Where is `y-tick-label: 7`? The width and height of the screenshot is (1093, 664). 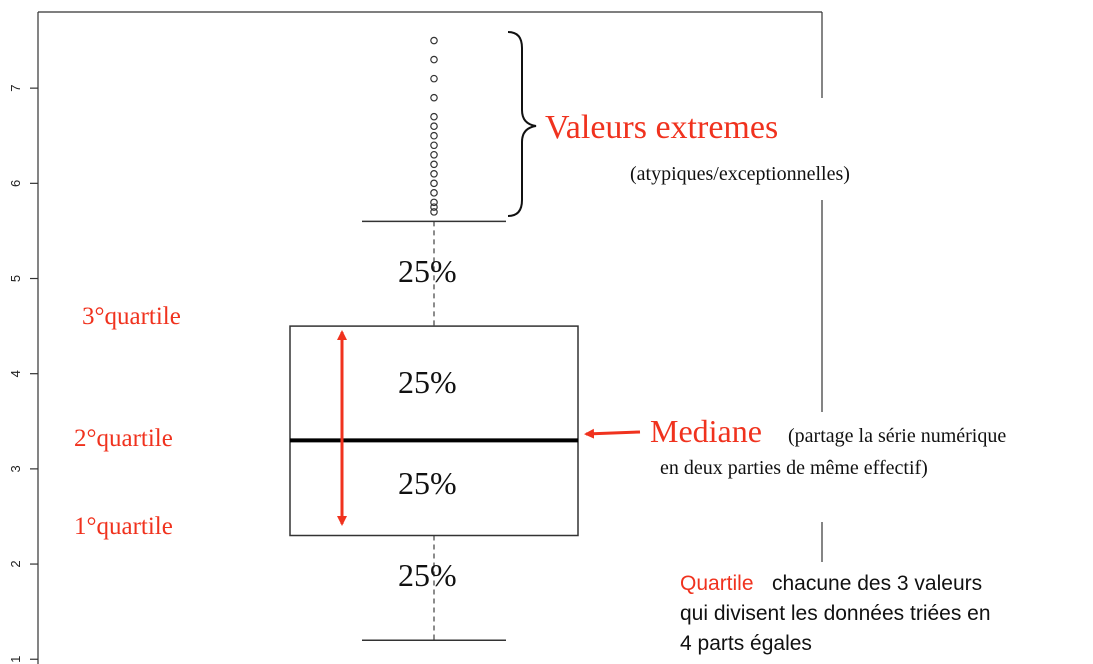 y-tick-label: 7 is located at coordinates (15, 88).